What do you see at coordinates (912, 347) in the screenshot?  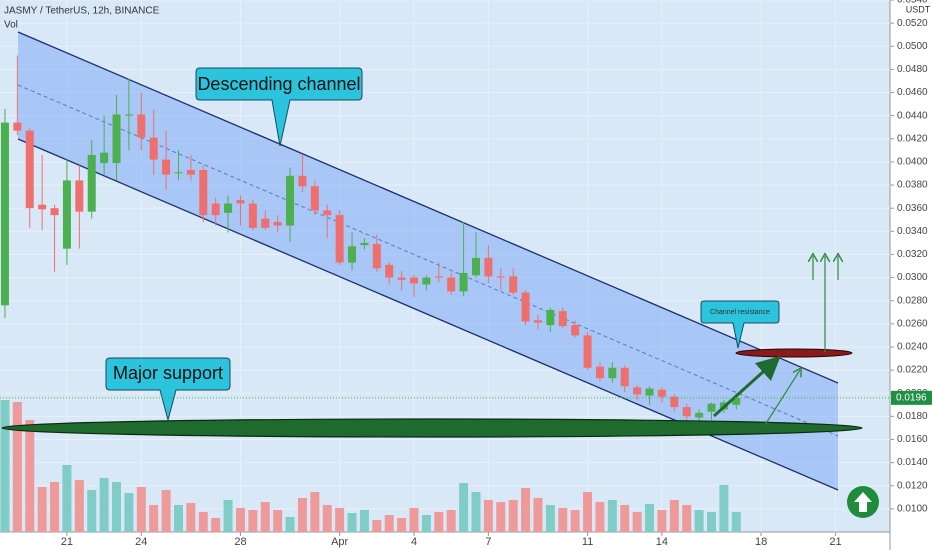 I see `y-tick-label: 0.0240` at bounding box center [912, 347].